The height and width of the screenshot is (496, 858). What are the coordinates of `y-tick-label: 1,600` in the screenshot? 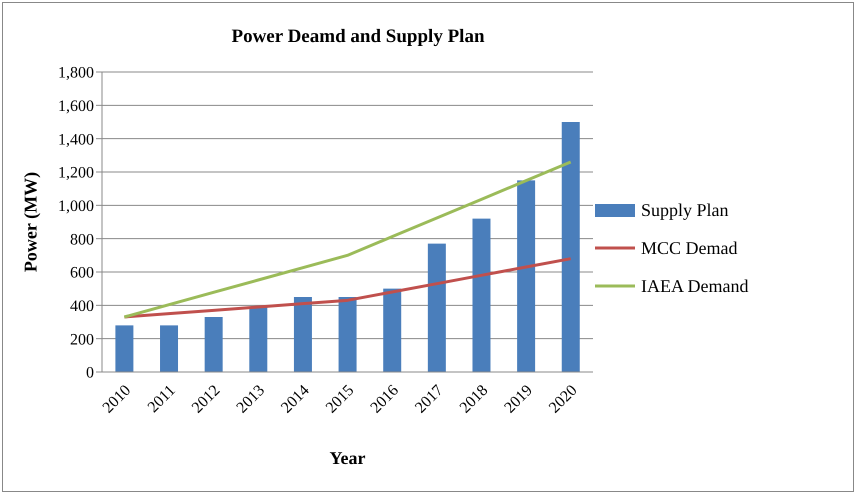 It's located at (76, 107).